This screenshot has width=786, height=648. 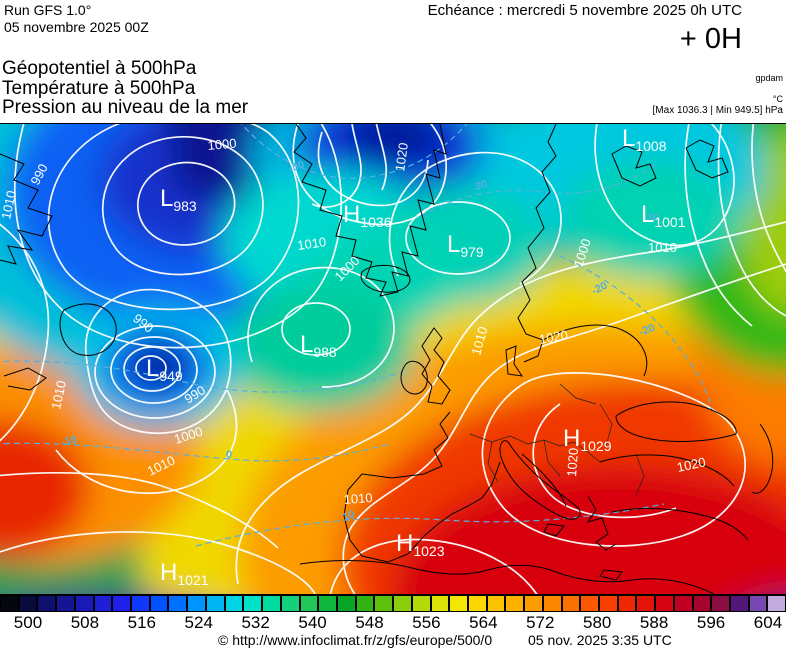 I want to click on unit-list: gpdam °C [Max 1036.3 | Min 949.5] hPa, so click(x=663, y=61).